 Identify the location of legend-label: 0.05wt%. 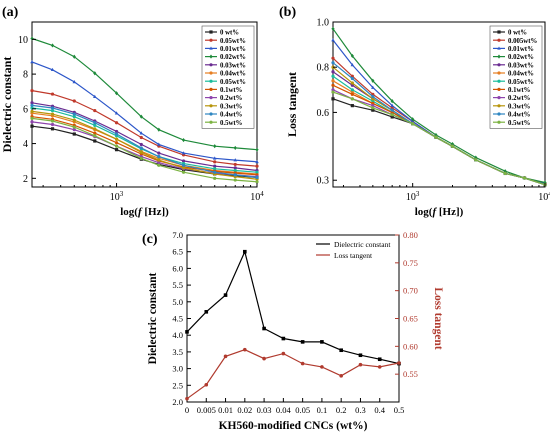
(233, 41).